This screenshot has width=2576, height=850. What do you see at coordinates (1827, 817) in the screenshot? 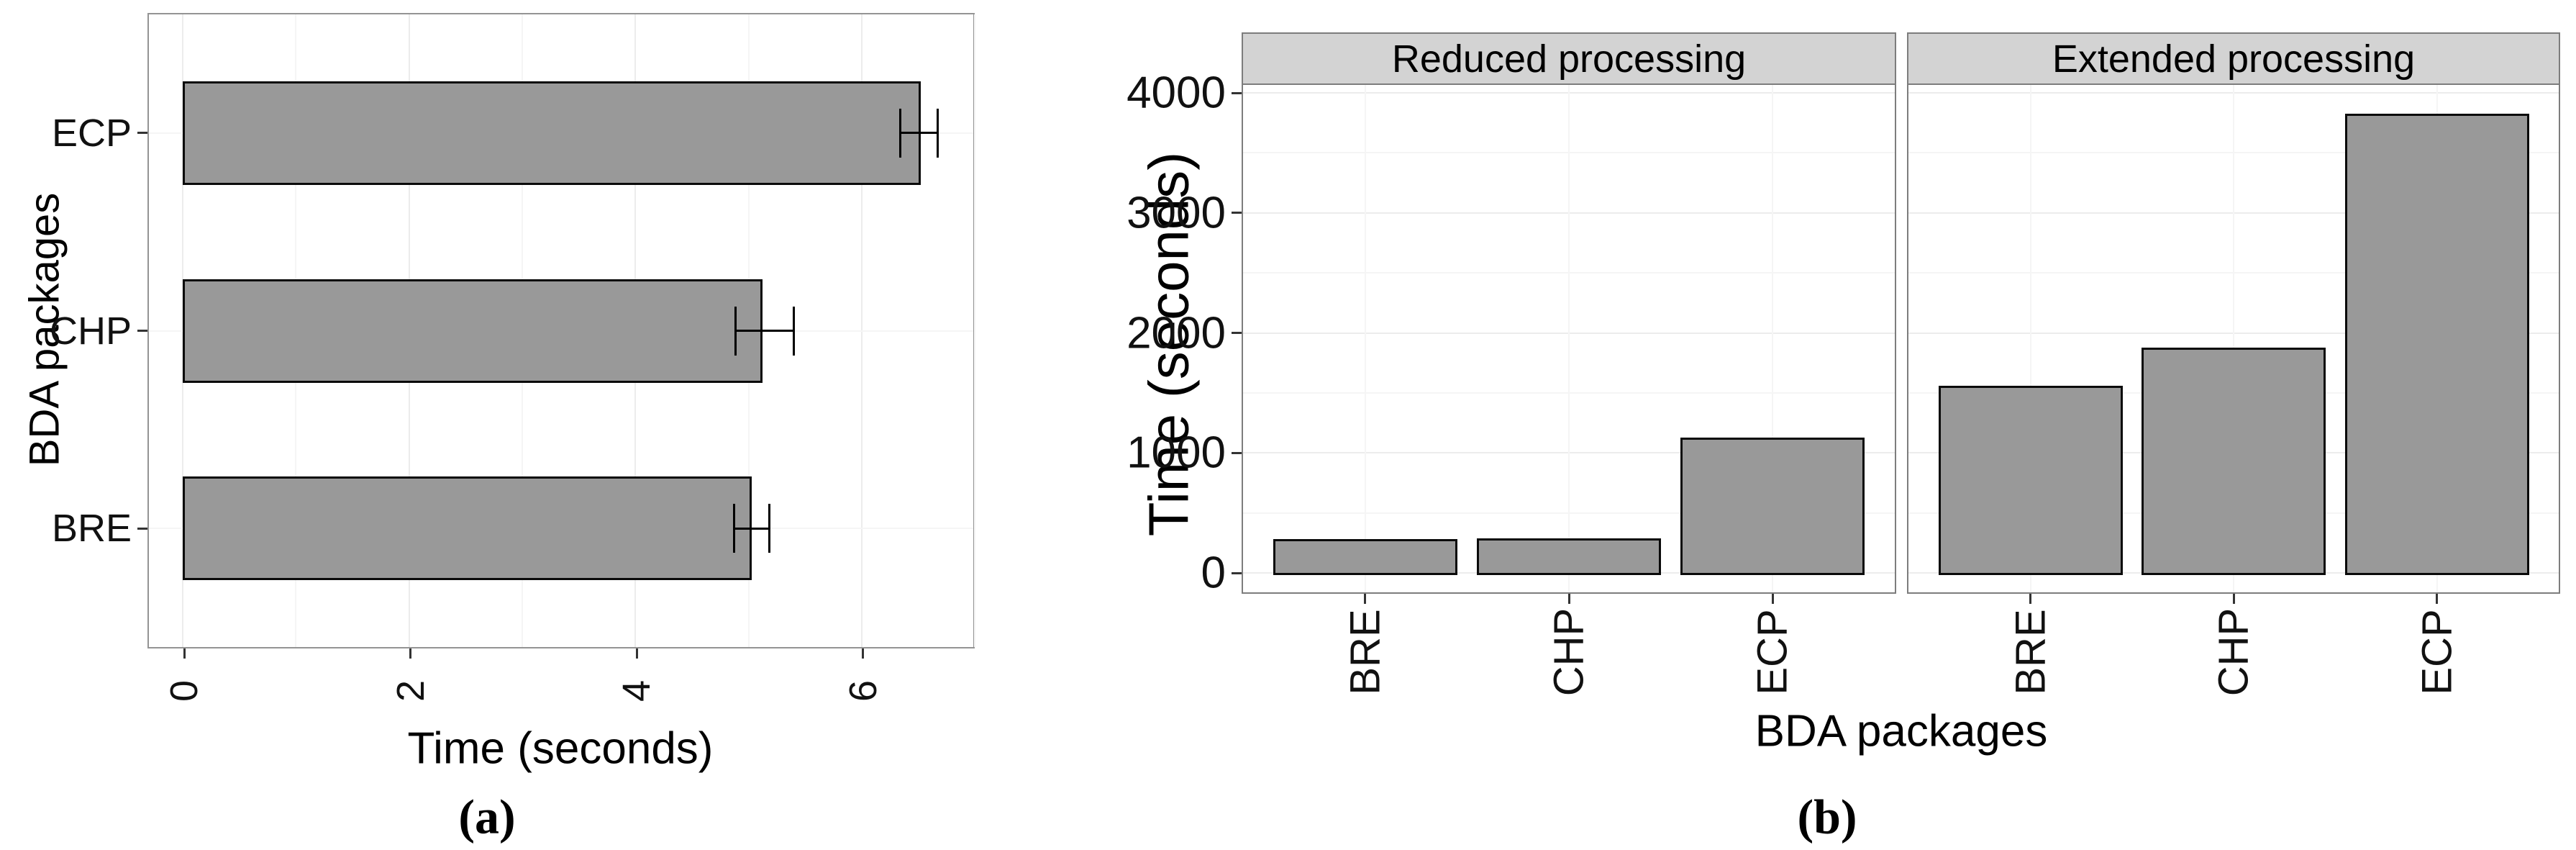
I see `chart-b-caption: (b)` at bounding box center [1827, 817].